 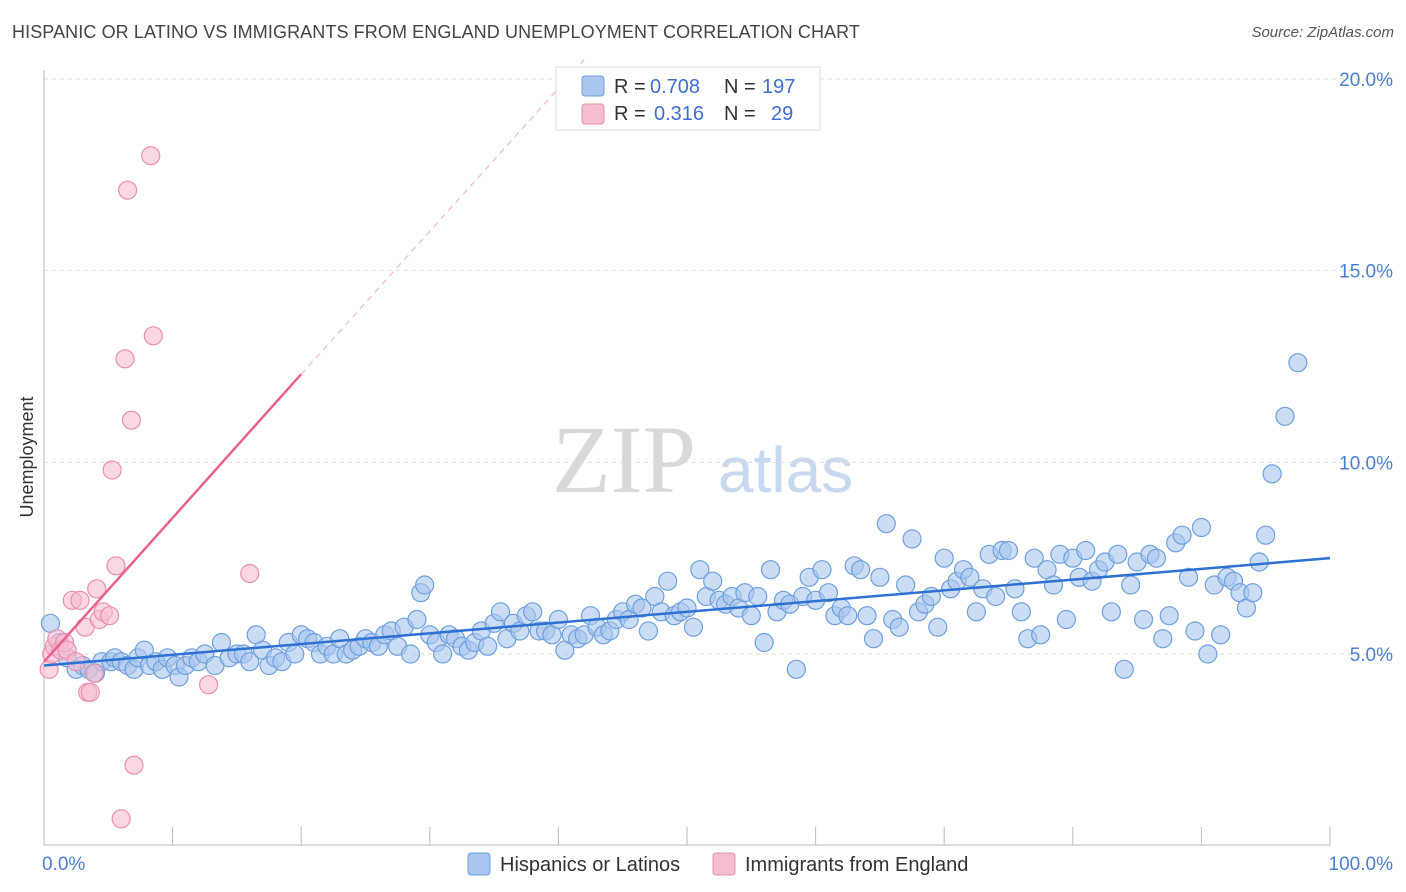 I want to click on legend-label-hispanics: Hispanics or Latinos, so click(x=590, y=865).